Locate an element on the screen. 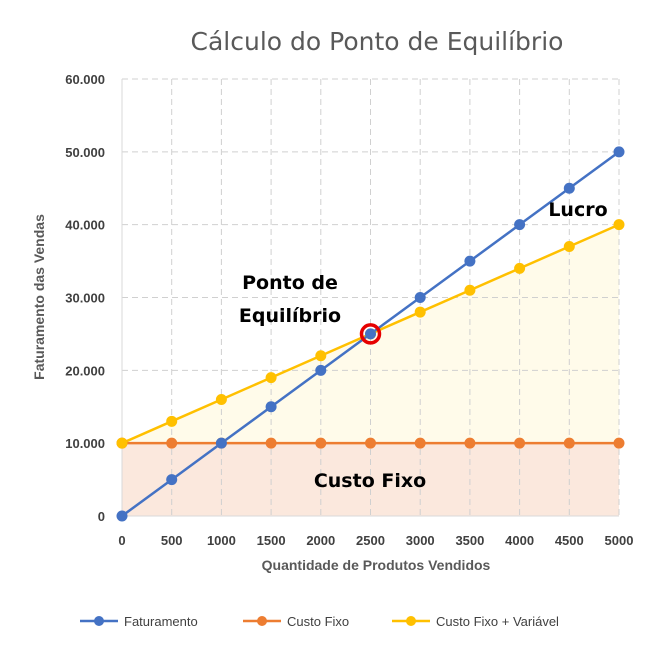  y-tick-label: 50.000 is located at coordinates (85, 152).